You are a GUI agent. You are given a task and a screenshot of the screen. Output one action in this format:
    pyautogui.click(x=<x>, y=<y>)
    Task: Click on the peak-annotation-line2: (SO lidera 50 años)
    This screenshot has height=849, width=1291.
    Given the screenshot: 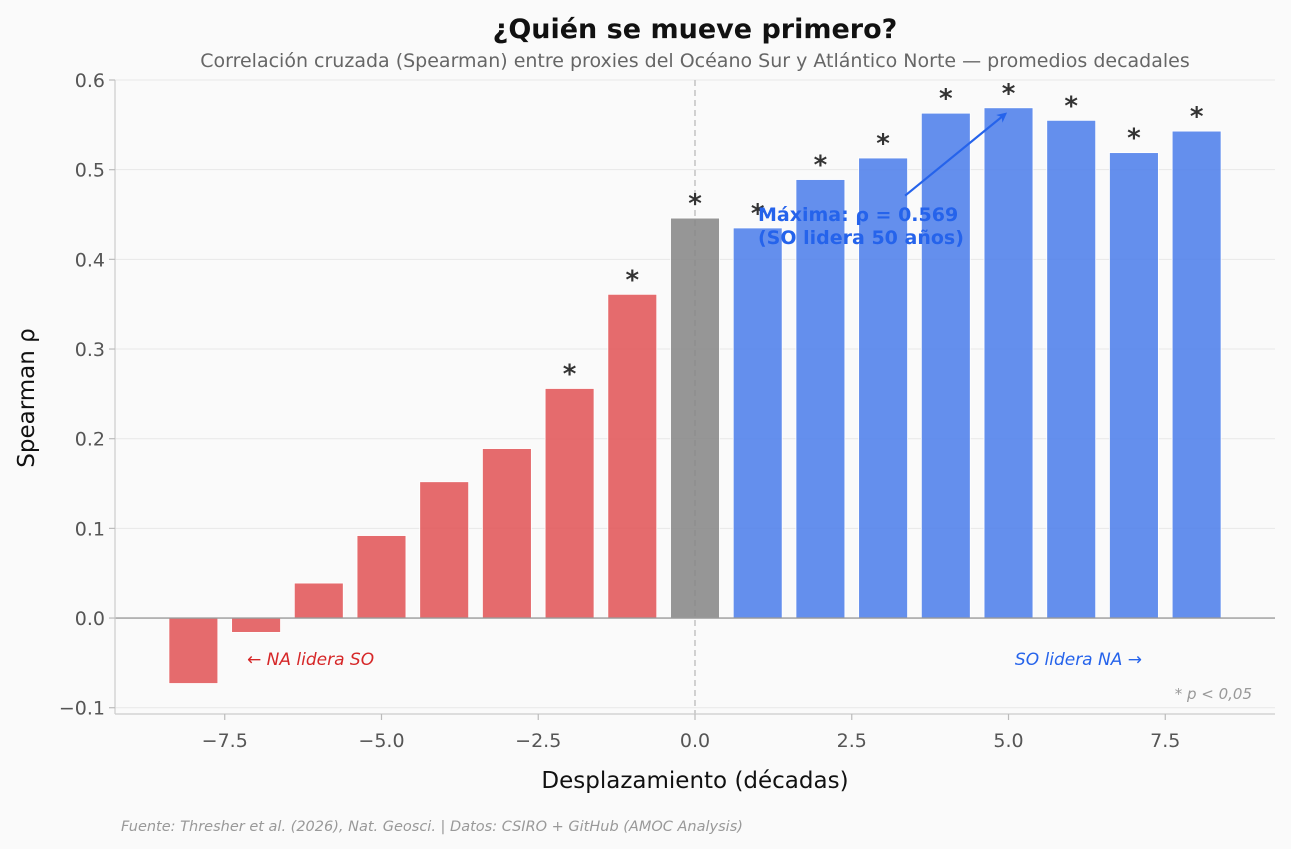 What is the action you would take?
    pyautogui.click(x=861, y=238)
    